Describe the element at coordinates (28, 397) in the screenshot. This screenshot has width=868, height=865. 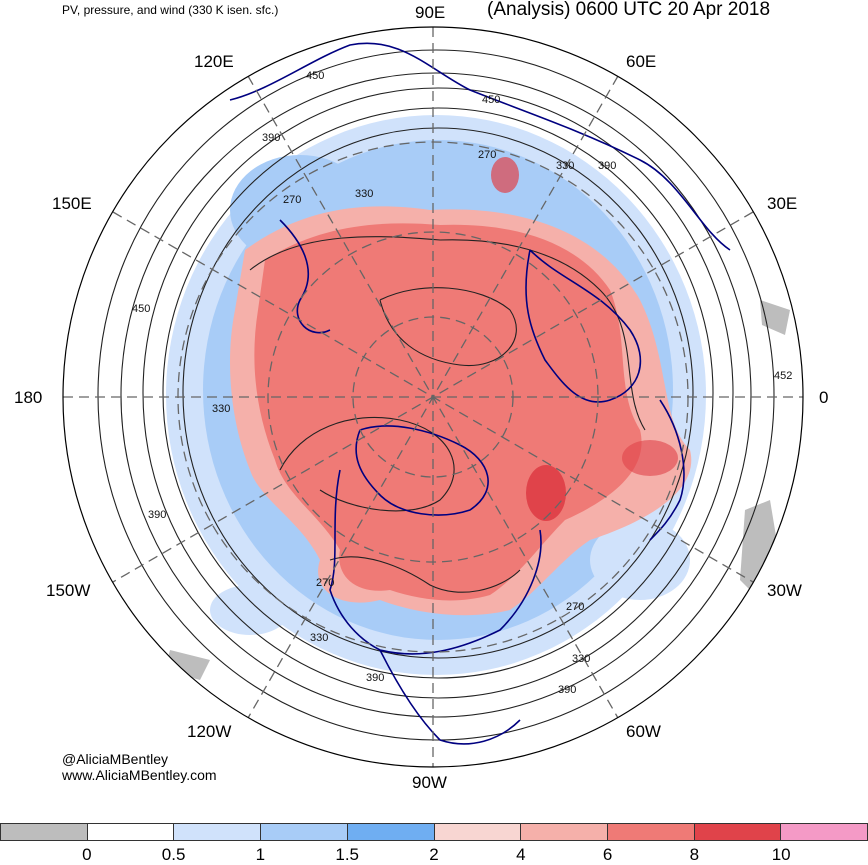
I see `longitude-label-180: 180` at that location.